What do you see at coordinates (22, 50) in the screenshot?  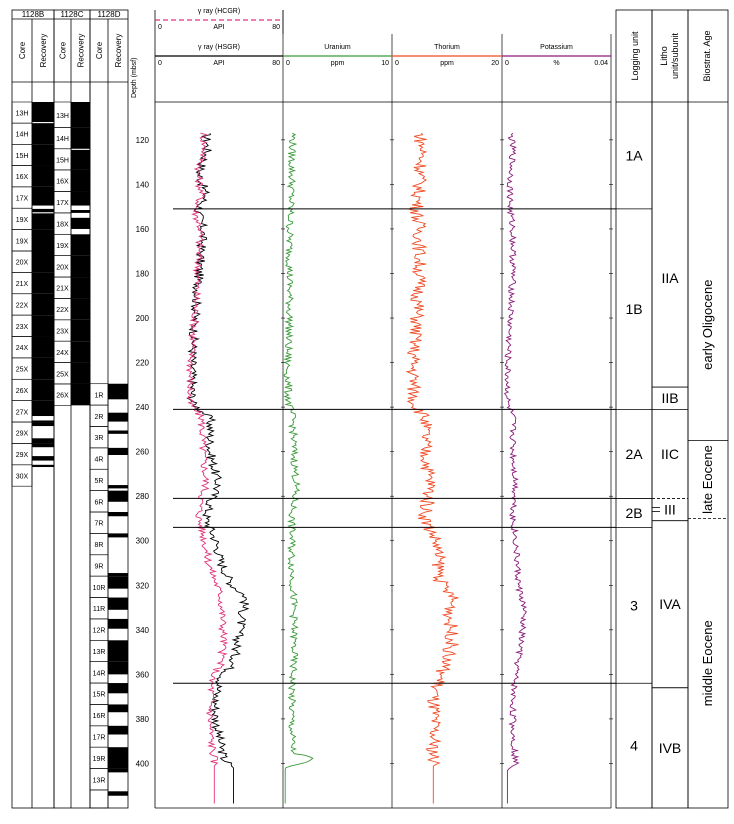 I see `core-column-header: Core` at bounding box center [22, 50].